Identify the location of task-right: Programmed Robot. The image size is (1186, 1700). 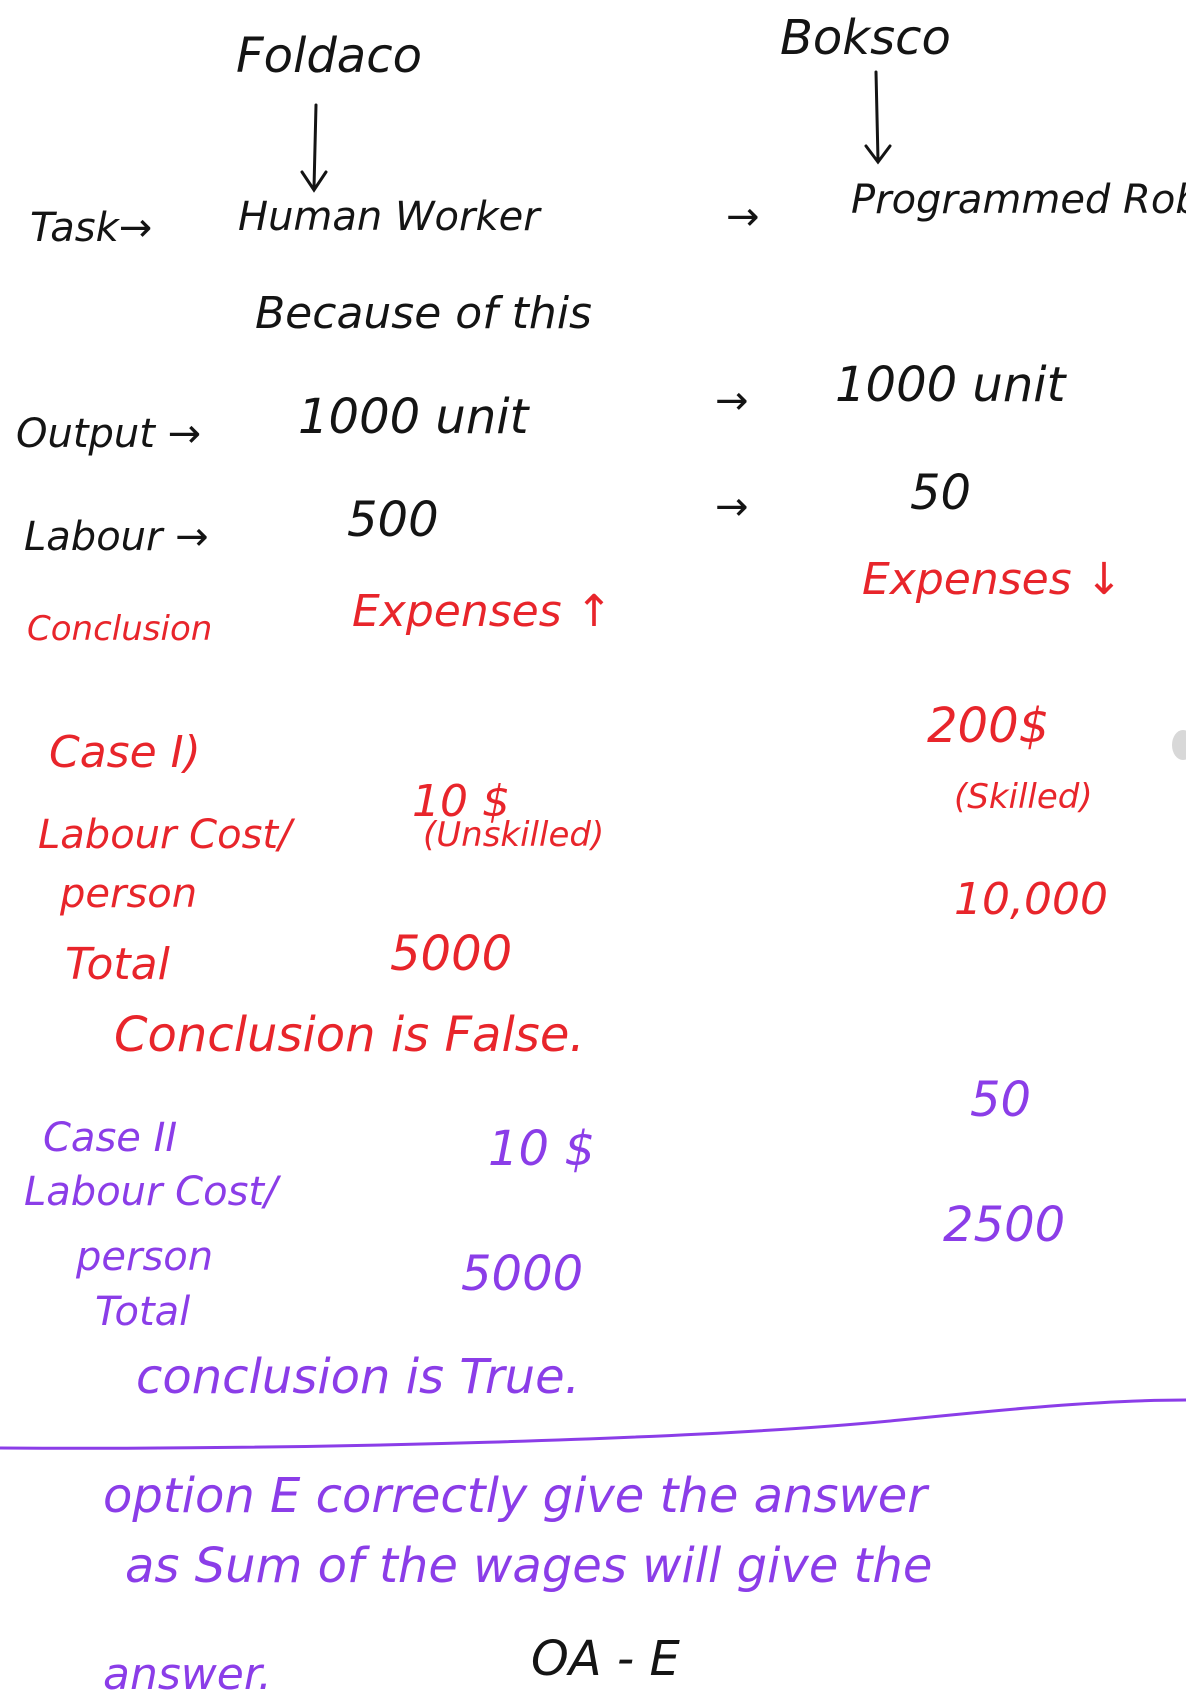
(1018, 200).